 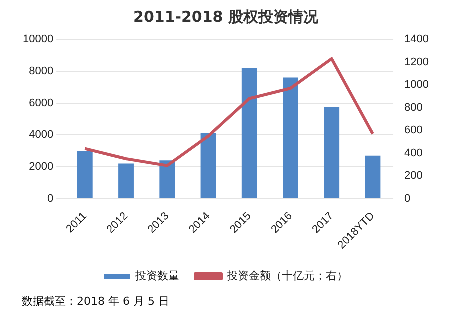 I want to click on y2-tick-label: 800, so click(x=413, y=108).